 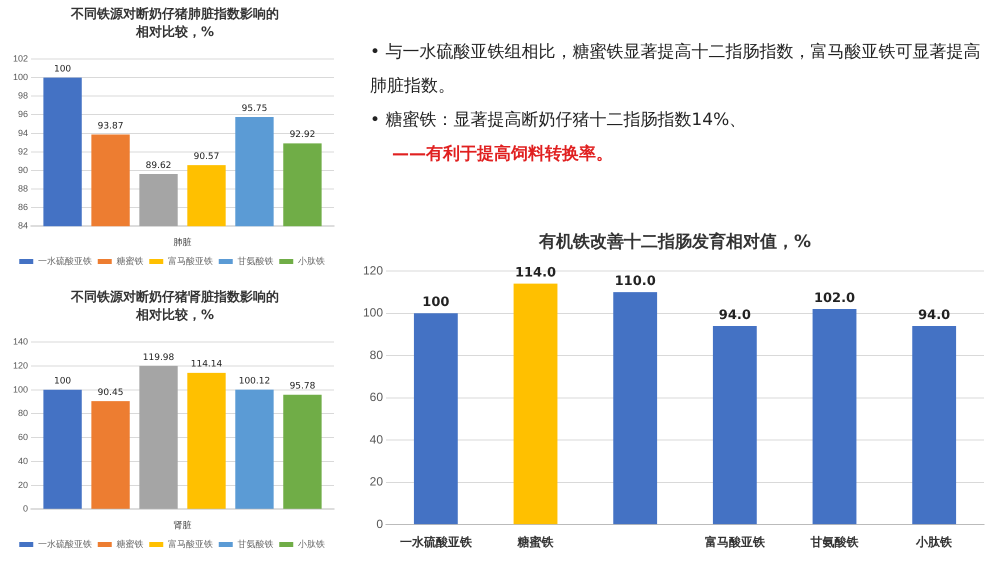 I want to click on data-label: 102.0, so click(x=835, y=298).